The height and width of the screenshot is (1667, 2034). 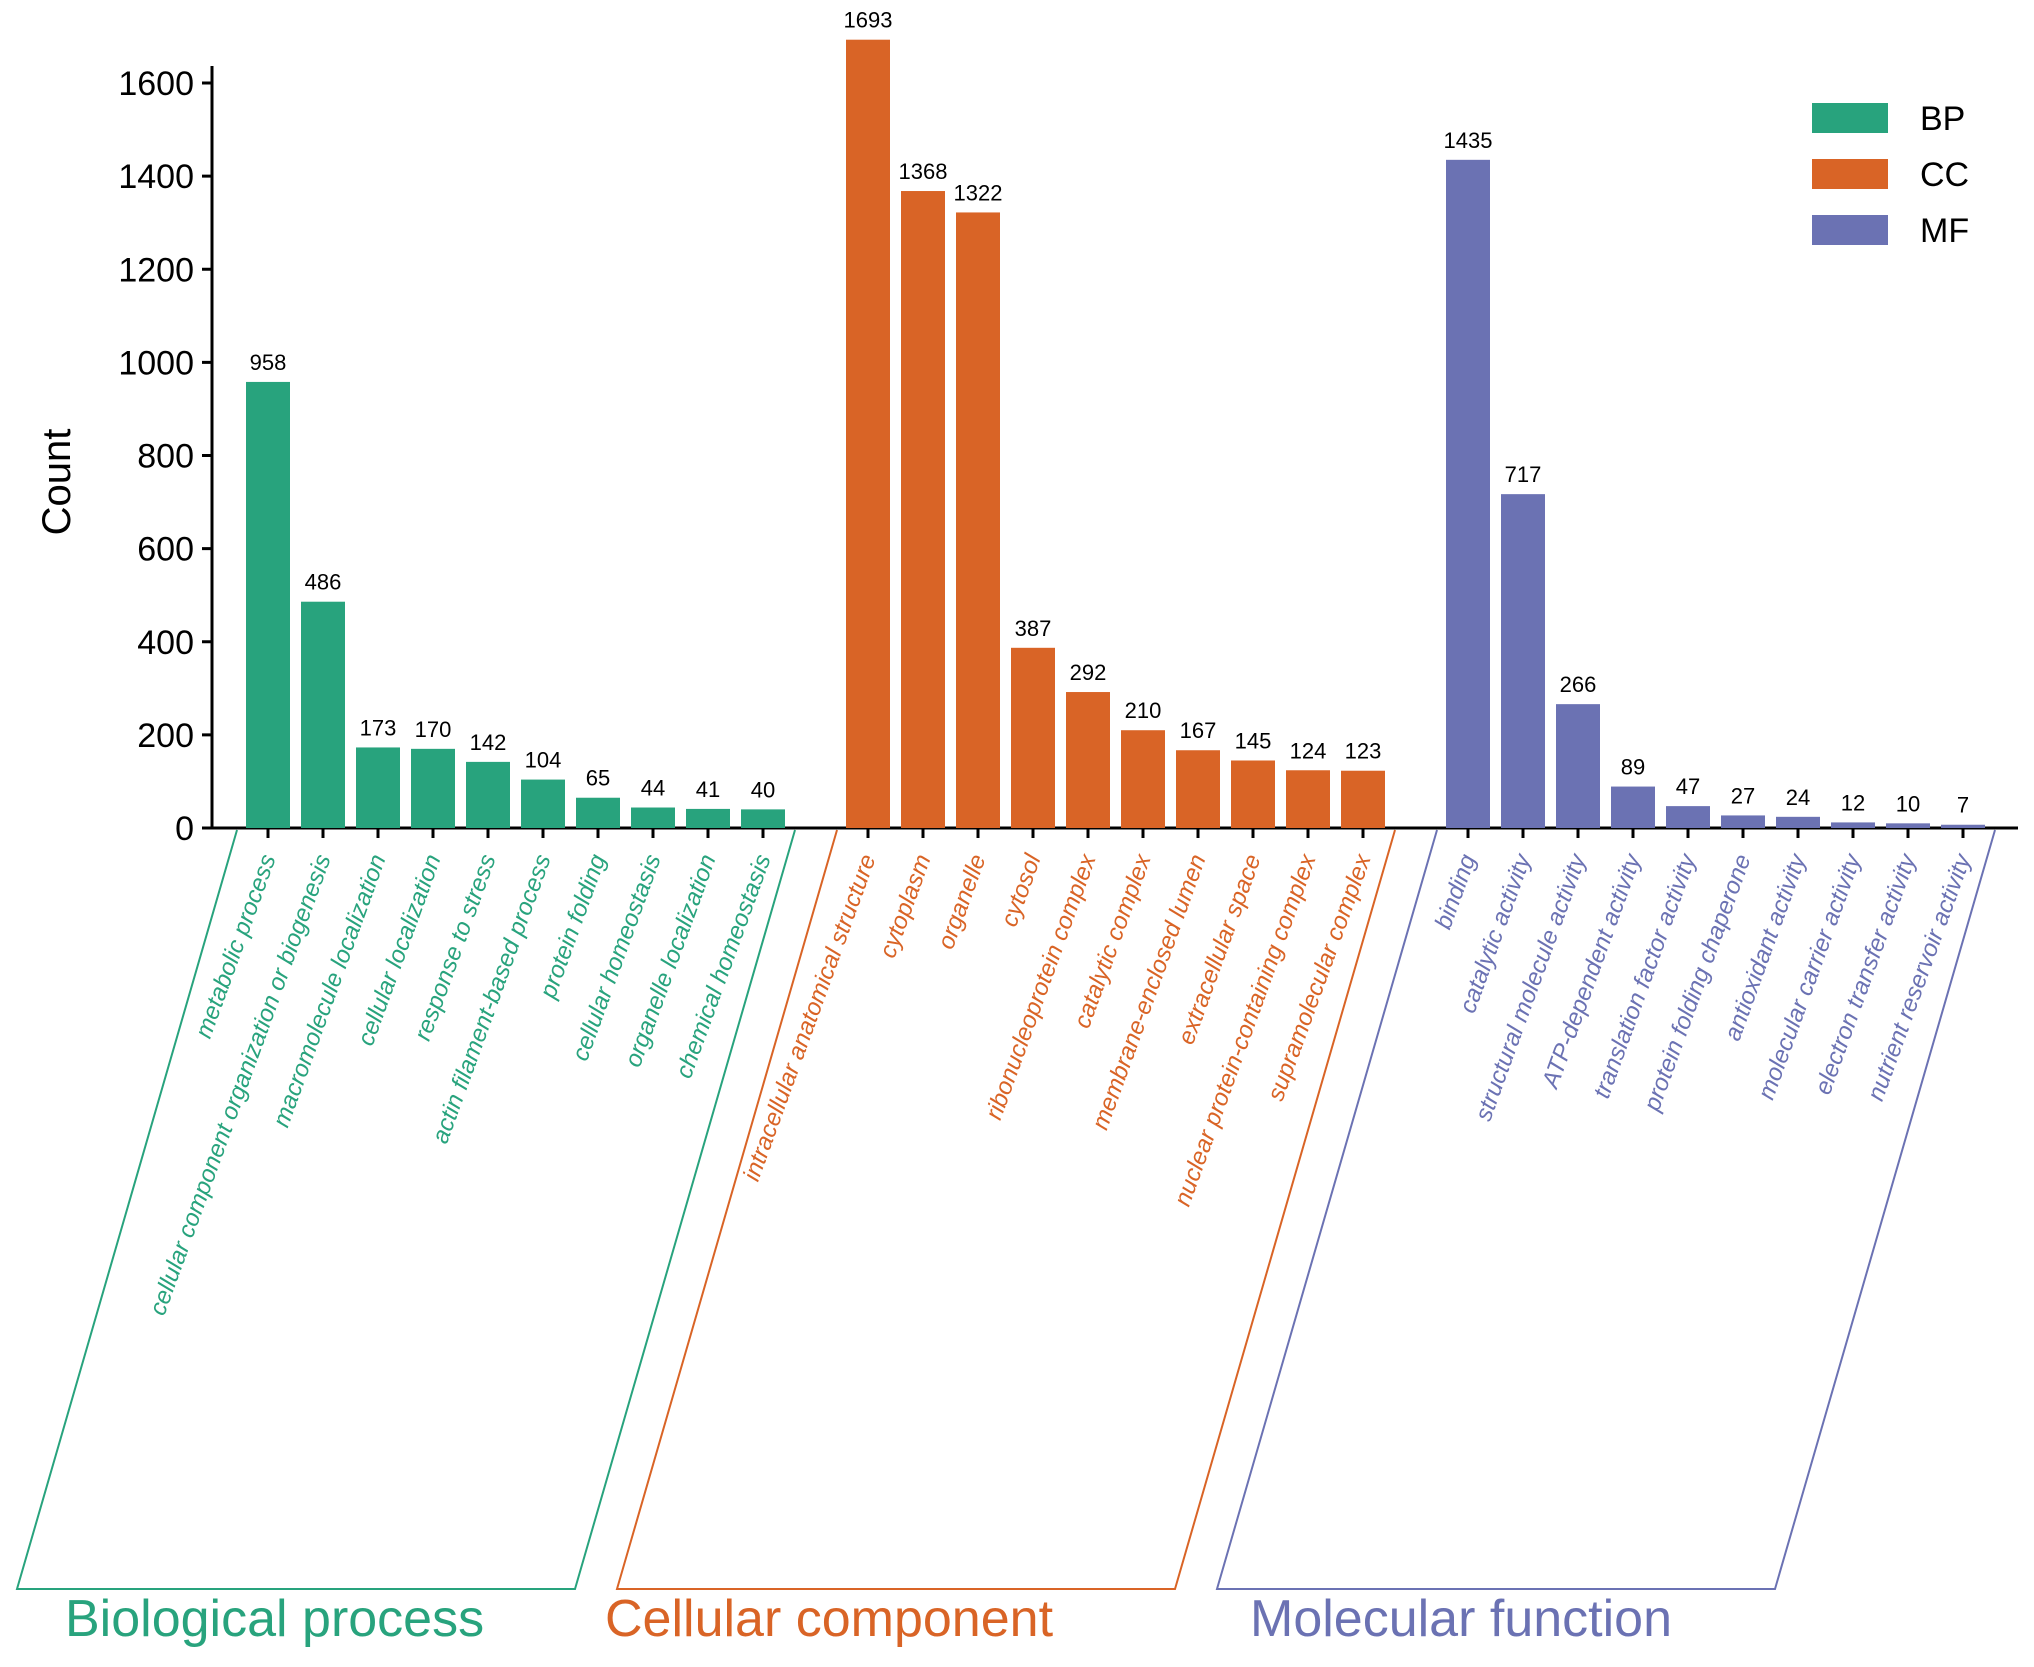 I want to click on bar-atp-dependent-activity, so click(x=1633, y=807).